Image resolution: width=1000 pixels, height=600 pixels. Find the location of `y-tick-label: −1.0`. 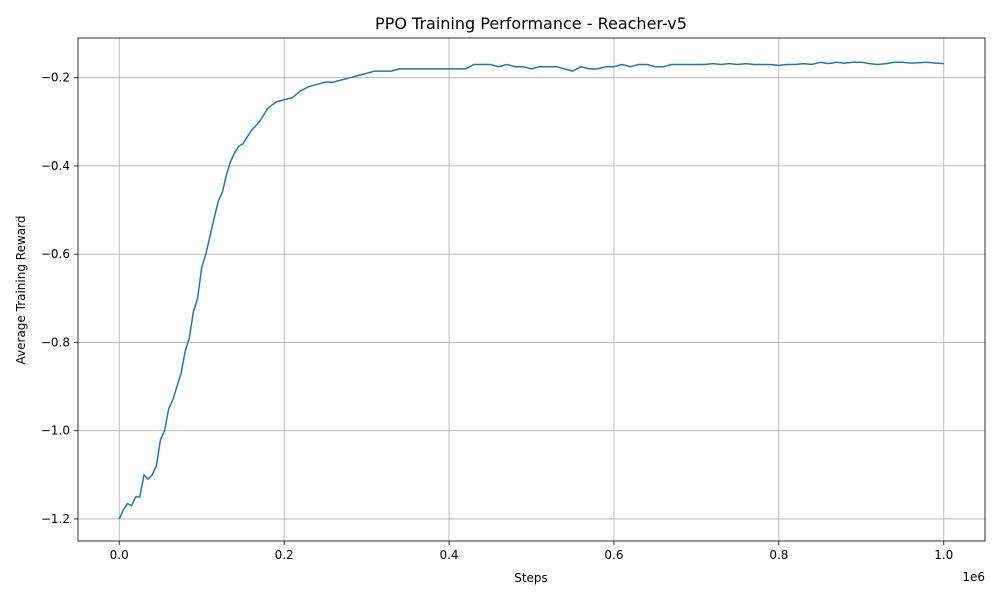

y-tick-label: −1.0 is located at coordinates (55, 431).